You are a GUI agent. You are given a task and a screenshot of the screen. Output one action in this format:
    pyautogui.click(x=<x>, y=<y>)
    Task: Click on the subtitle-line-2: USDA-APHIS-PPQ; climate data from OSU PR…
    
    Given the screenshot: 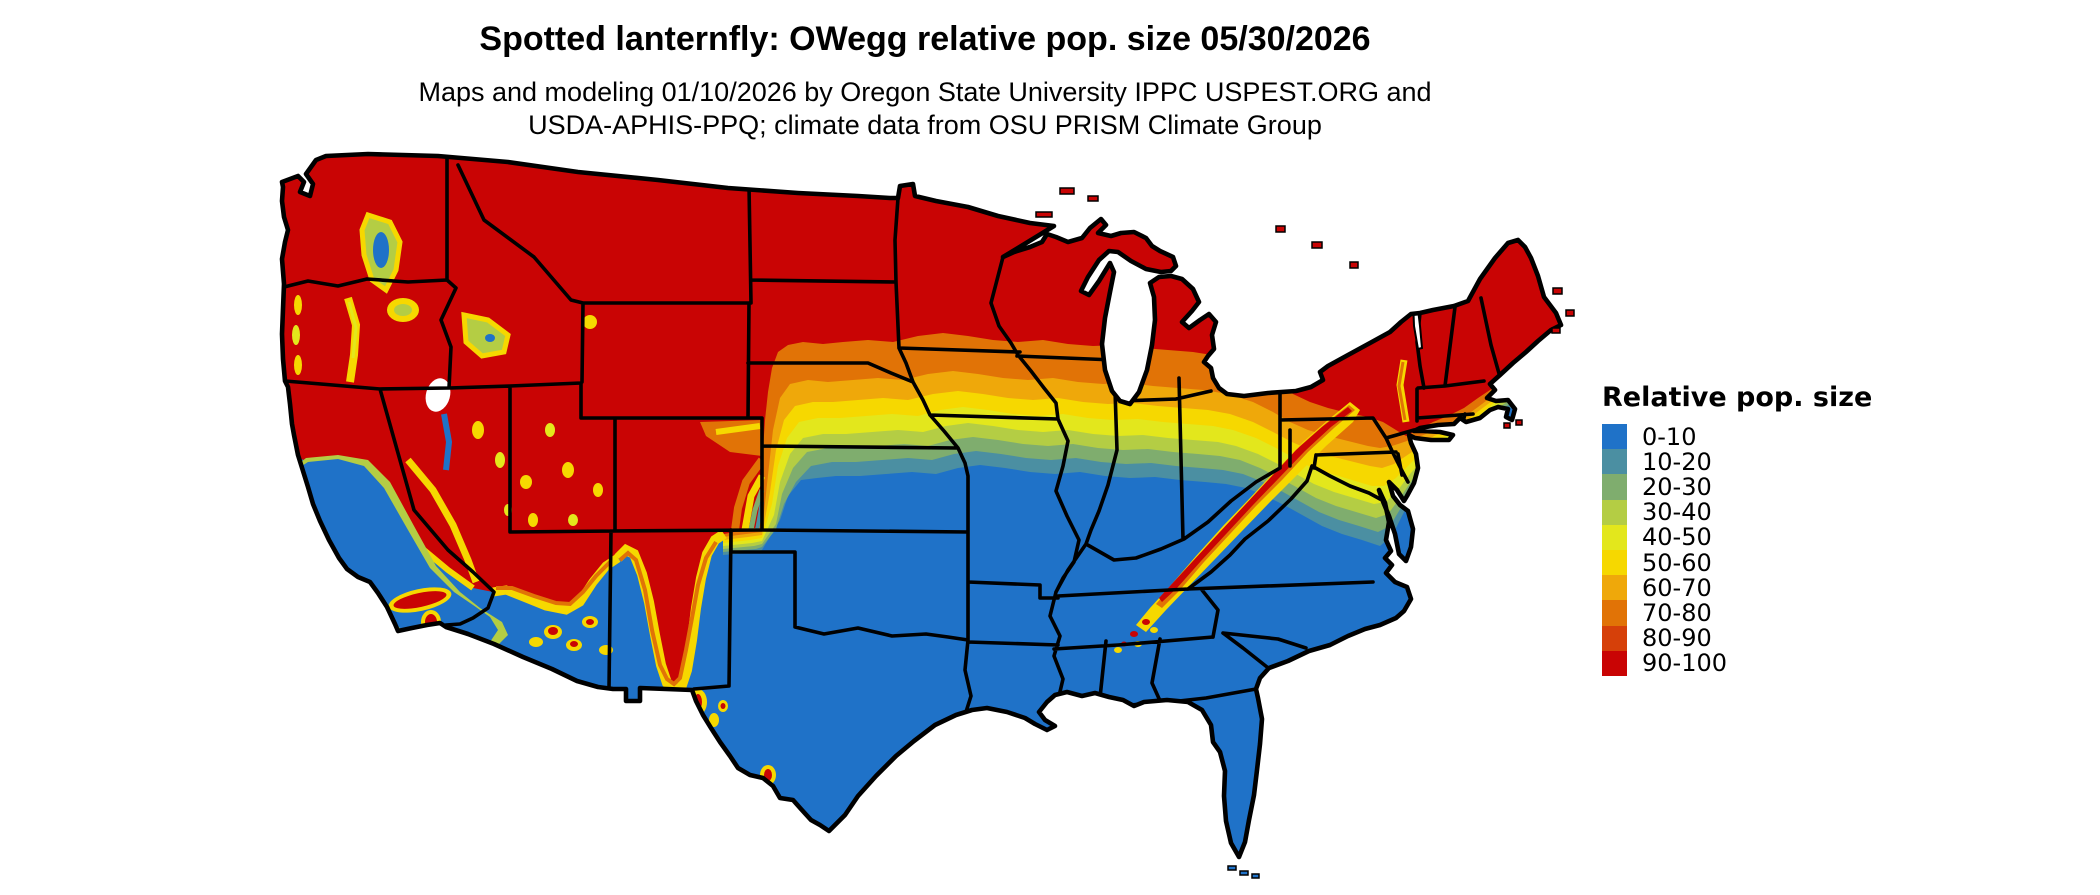 What is the action you would take?
    pyautogui.click(x=925, y=125)
    